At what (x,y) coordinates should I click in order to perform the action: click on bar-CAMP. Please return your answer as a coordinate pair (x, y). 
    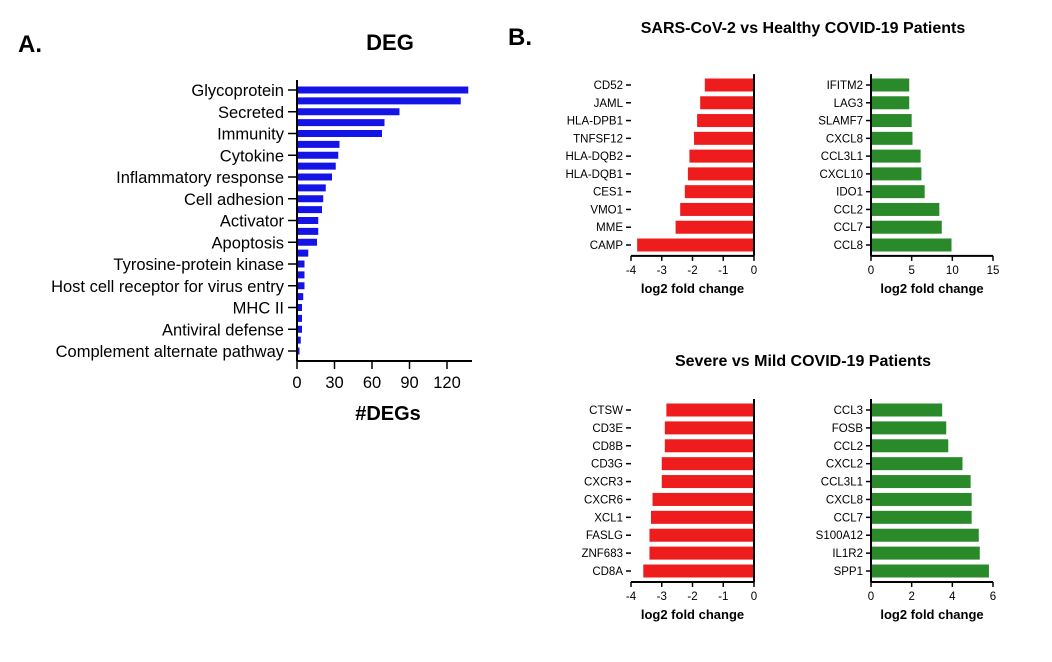
    Looking at the image, I should click on (695, 245).